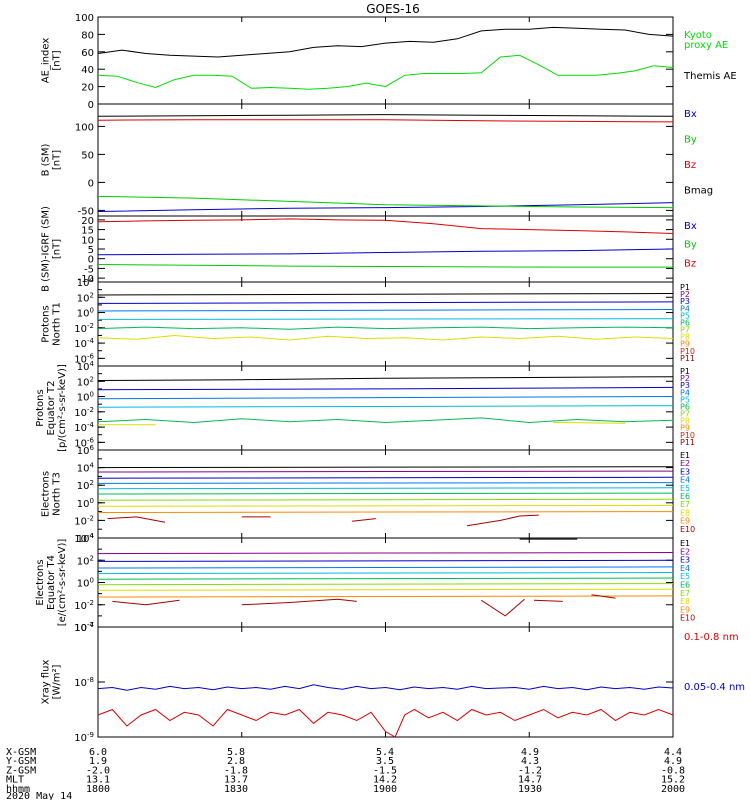 The image size is (750, 800). I want to click on y-axis-label: B (SM), so click(46, 159).